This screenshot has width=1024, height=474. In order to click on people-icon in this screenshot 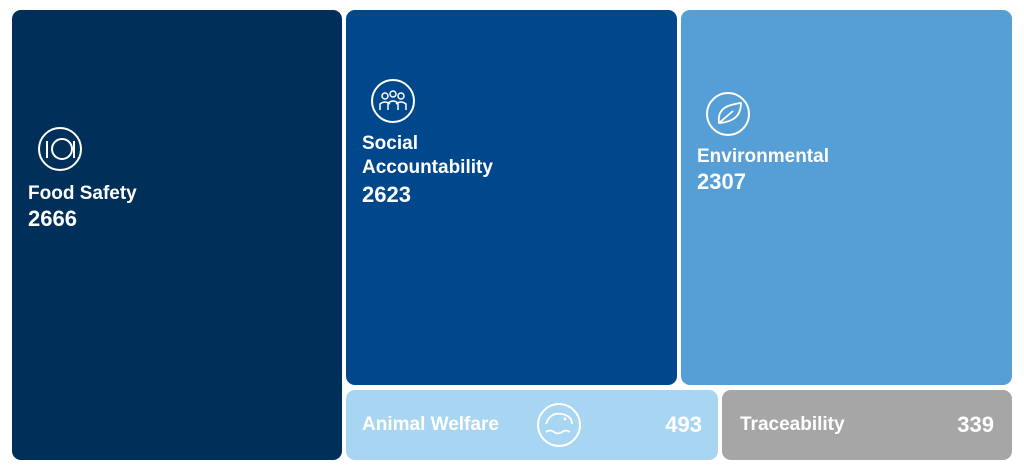, I will do `click(393, 101)`.